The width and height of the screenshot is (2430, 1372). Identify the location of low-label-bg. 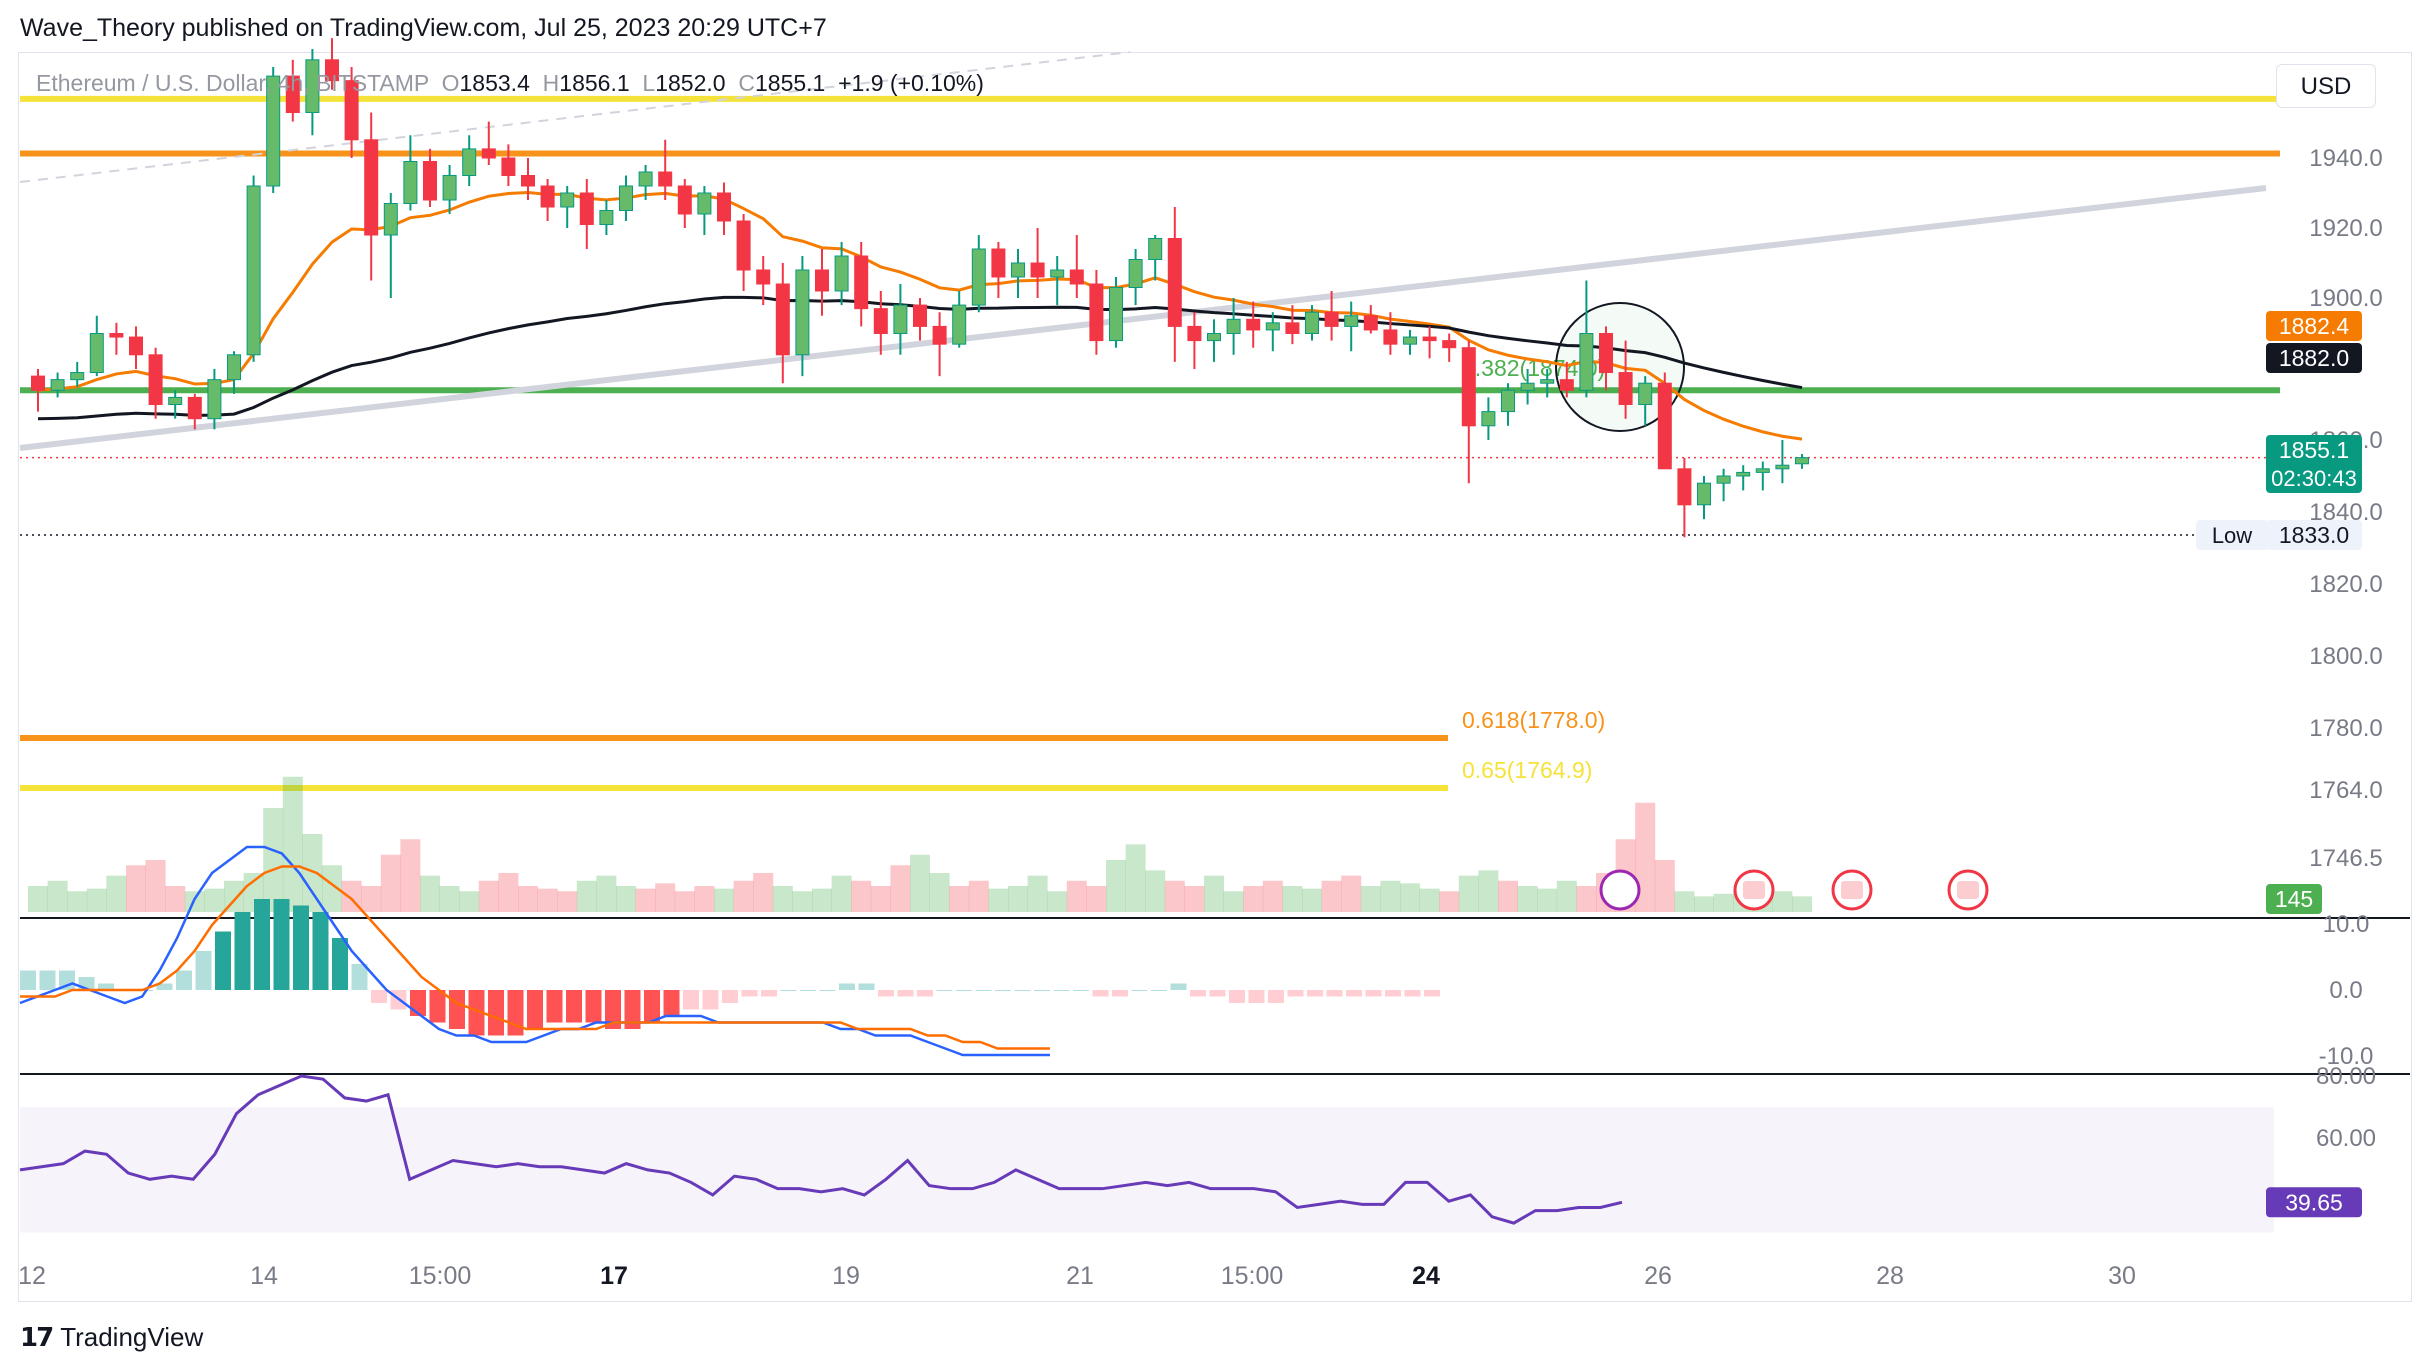
(2232, 535).